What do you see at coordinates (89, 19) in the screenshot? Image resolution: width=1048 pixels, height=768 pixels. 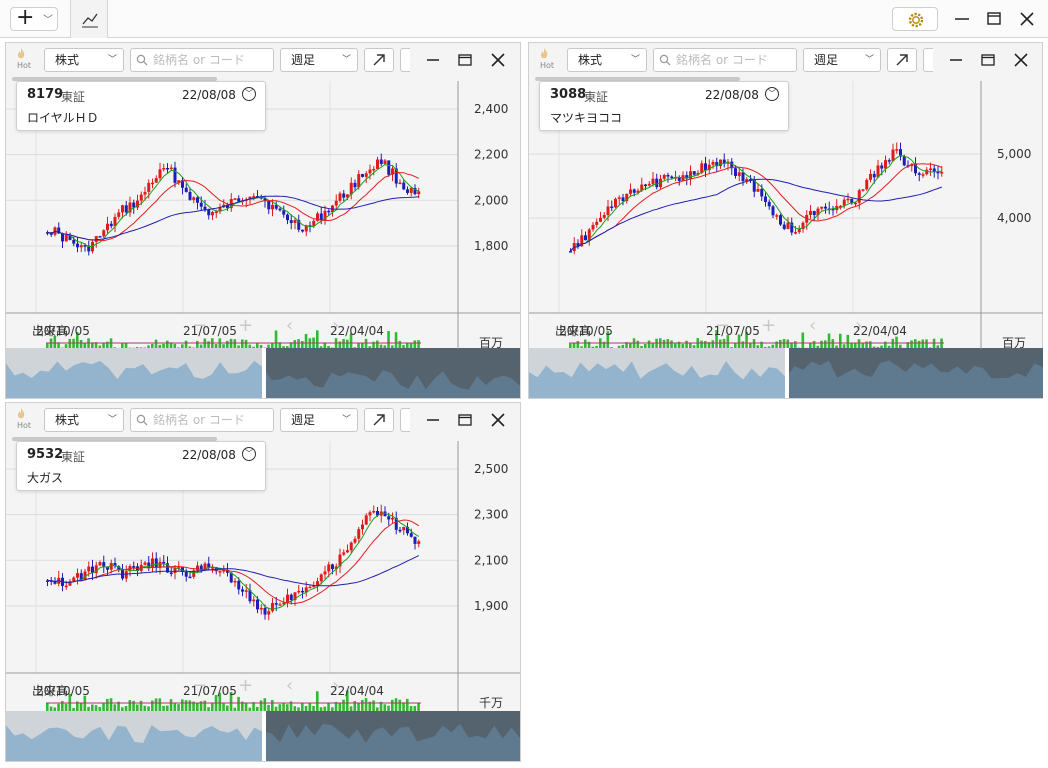 I see `chart-view-button` at bounding box center [89, 19].